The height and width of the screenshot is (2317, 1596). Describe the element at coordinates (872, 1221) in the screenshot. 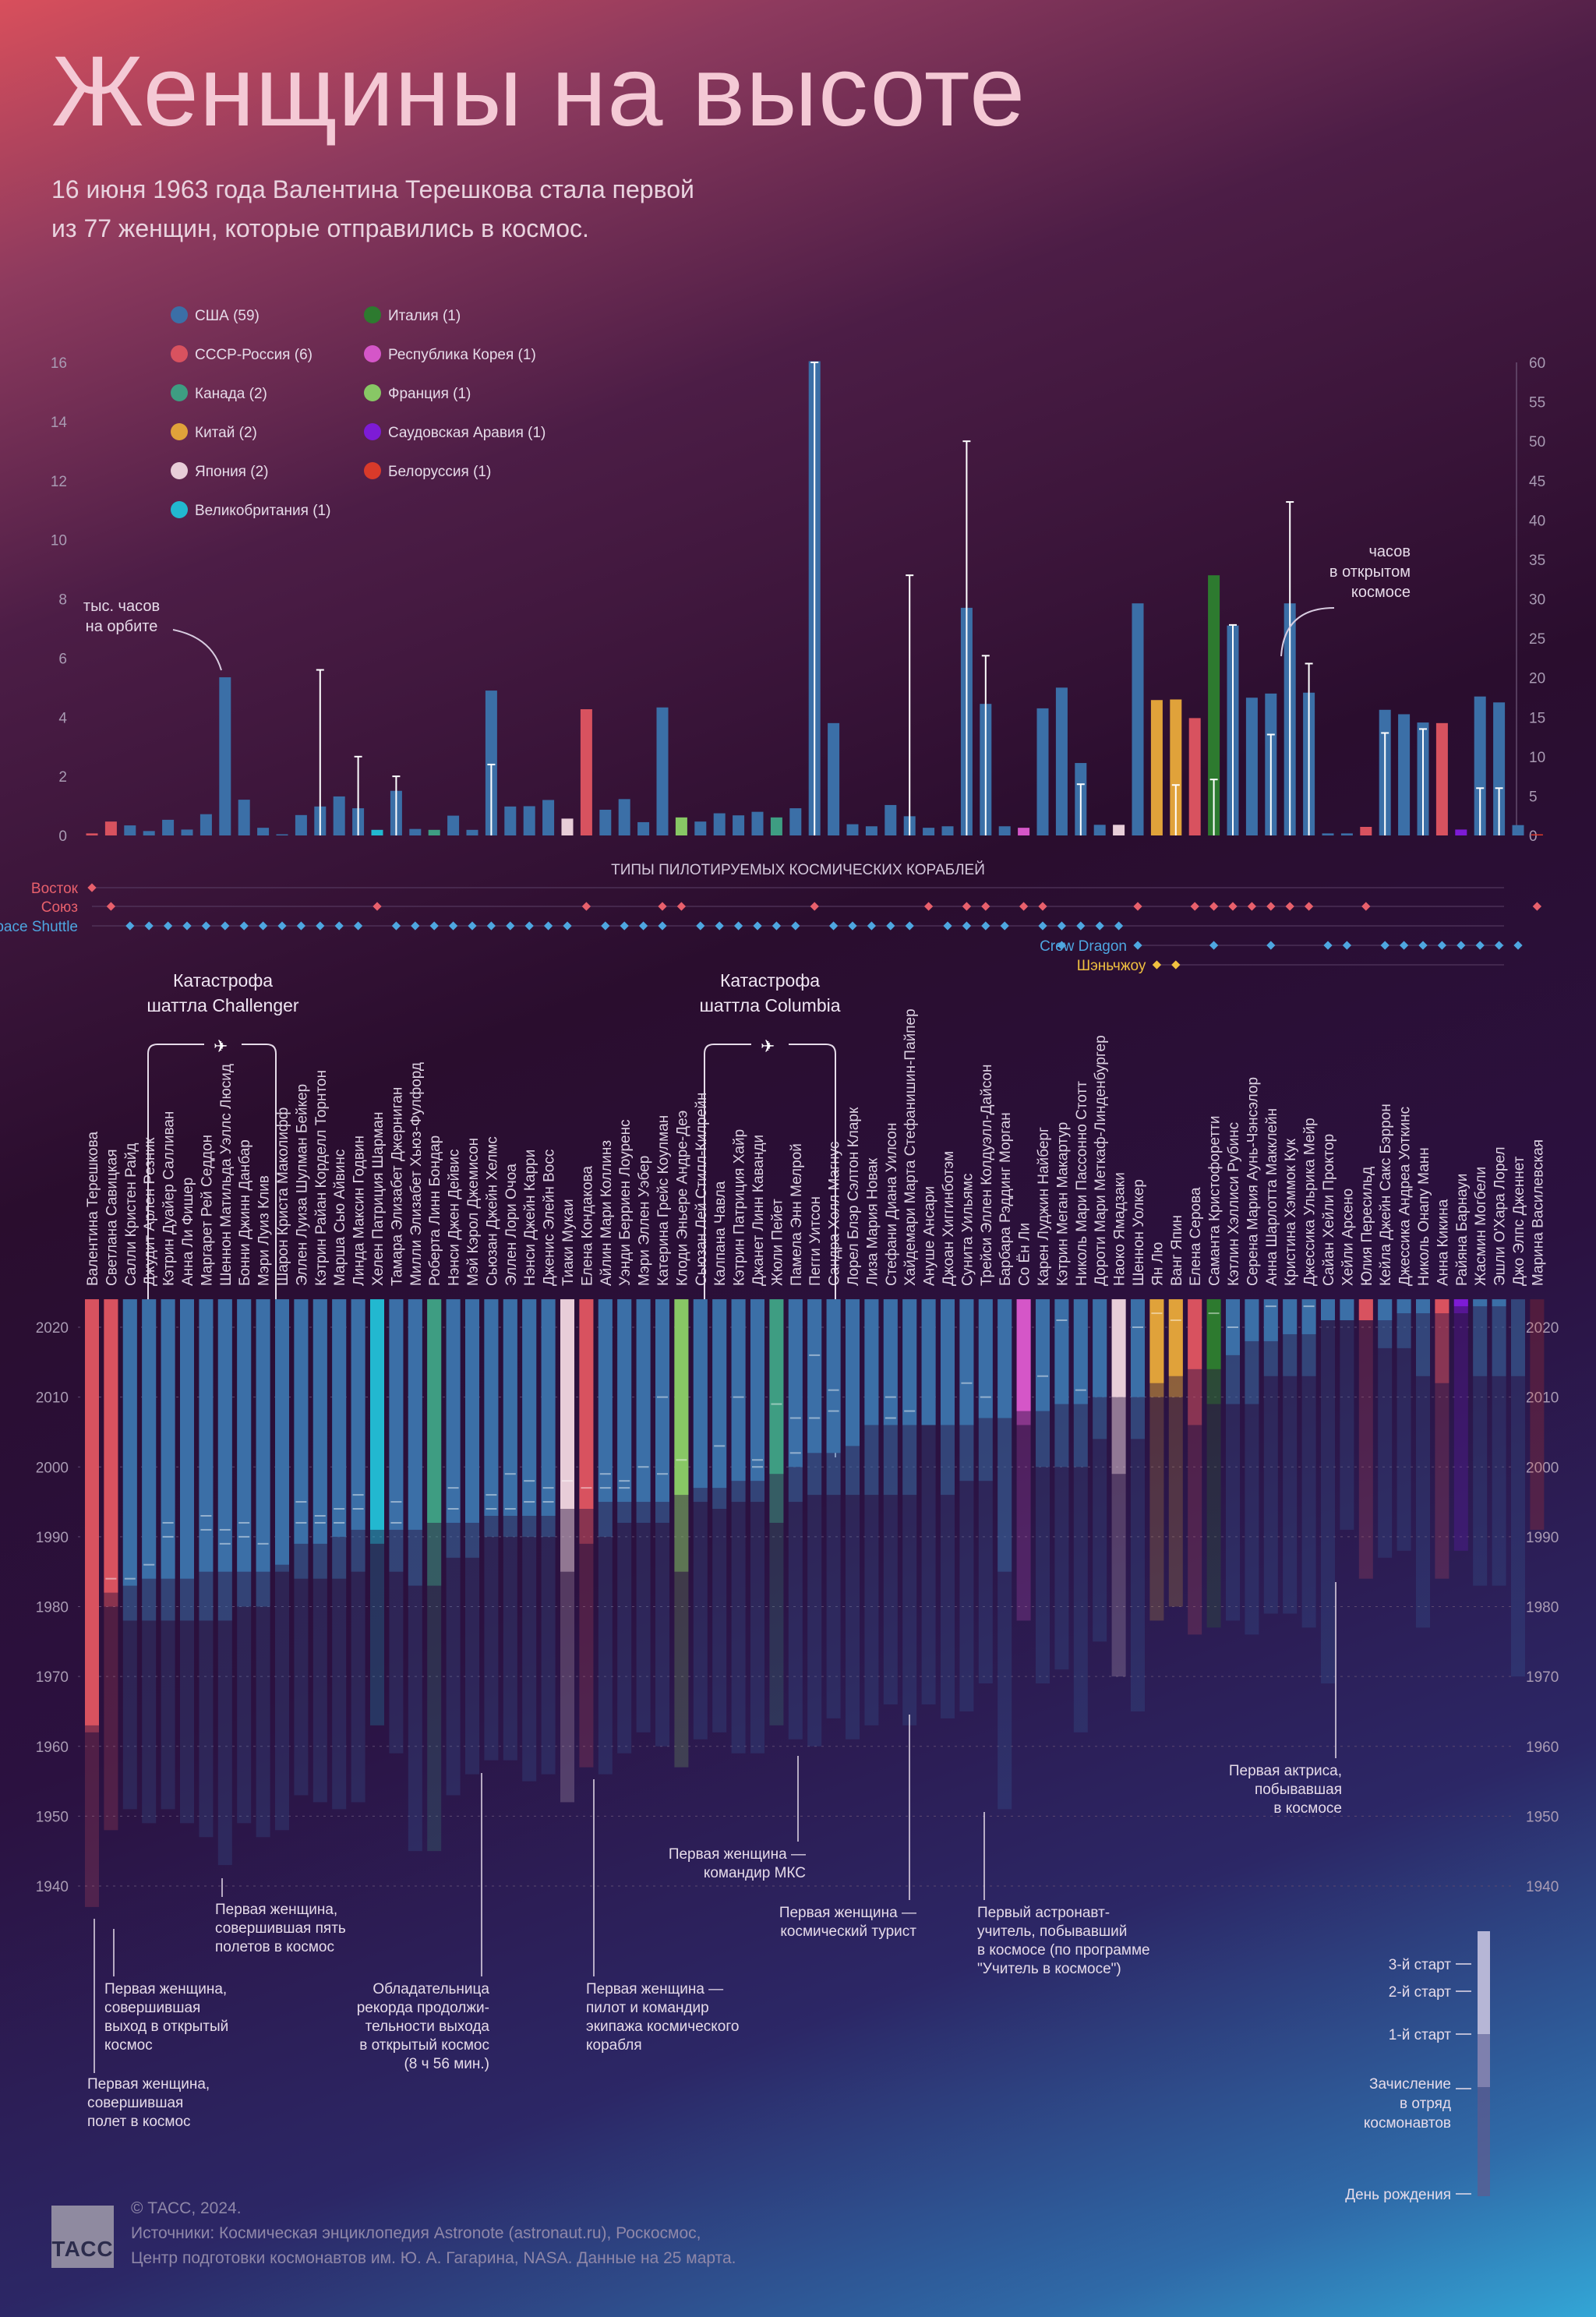

I see `astronaut-name: Лиза Мария Новак` at that location.